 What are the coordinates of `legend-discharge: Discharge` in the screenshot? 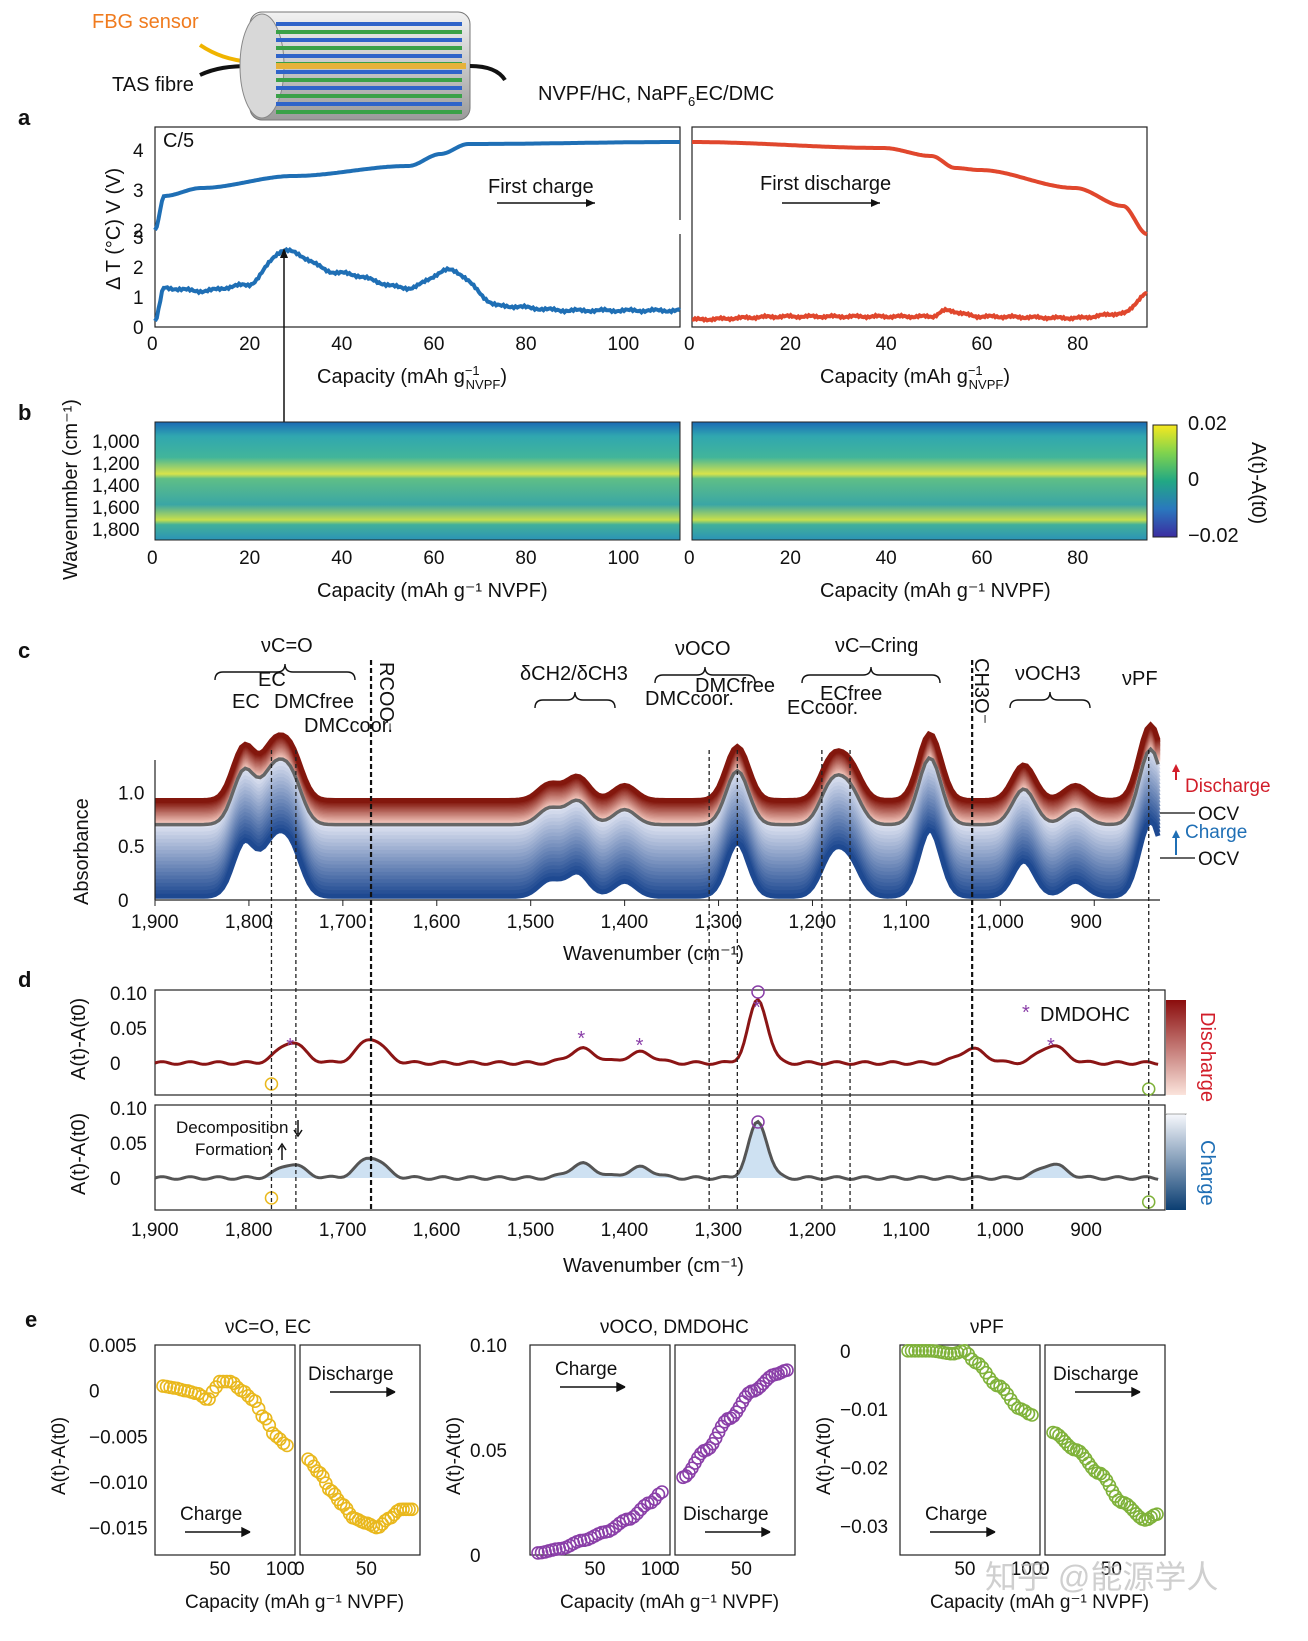 It's located at (1228, 786).